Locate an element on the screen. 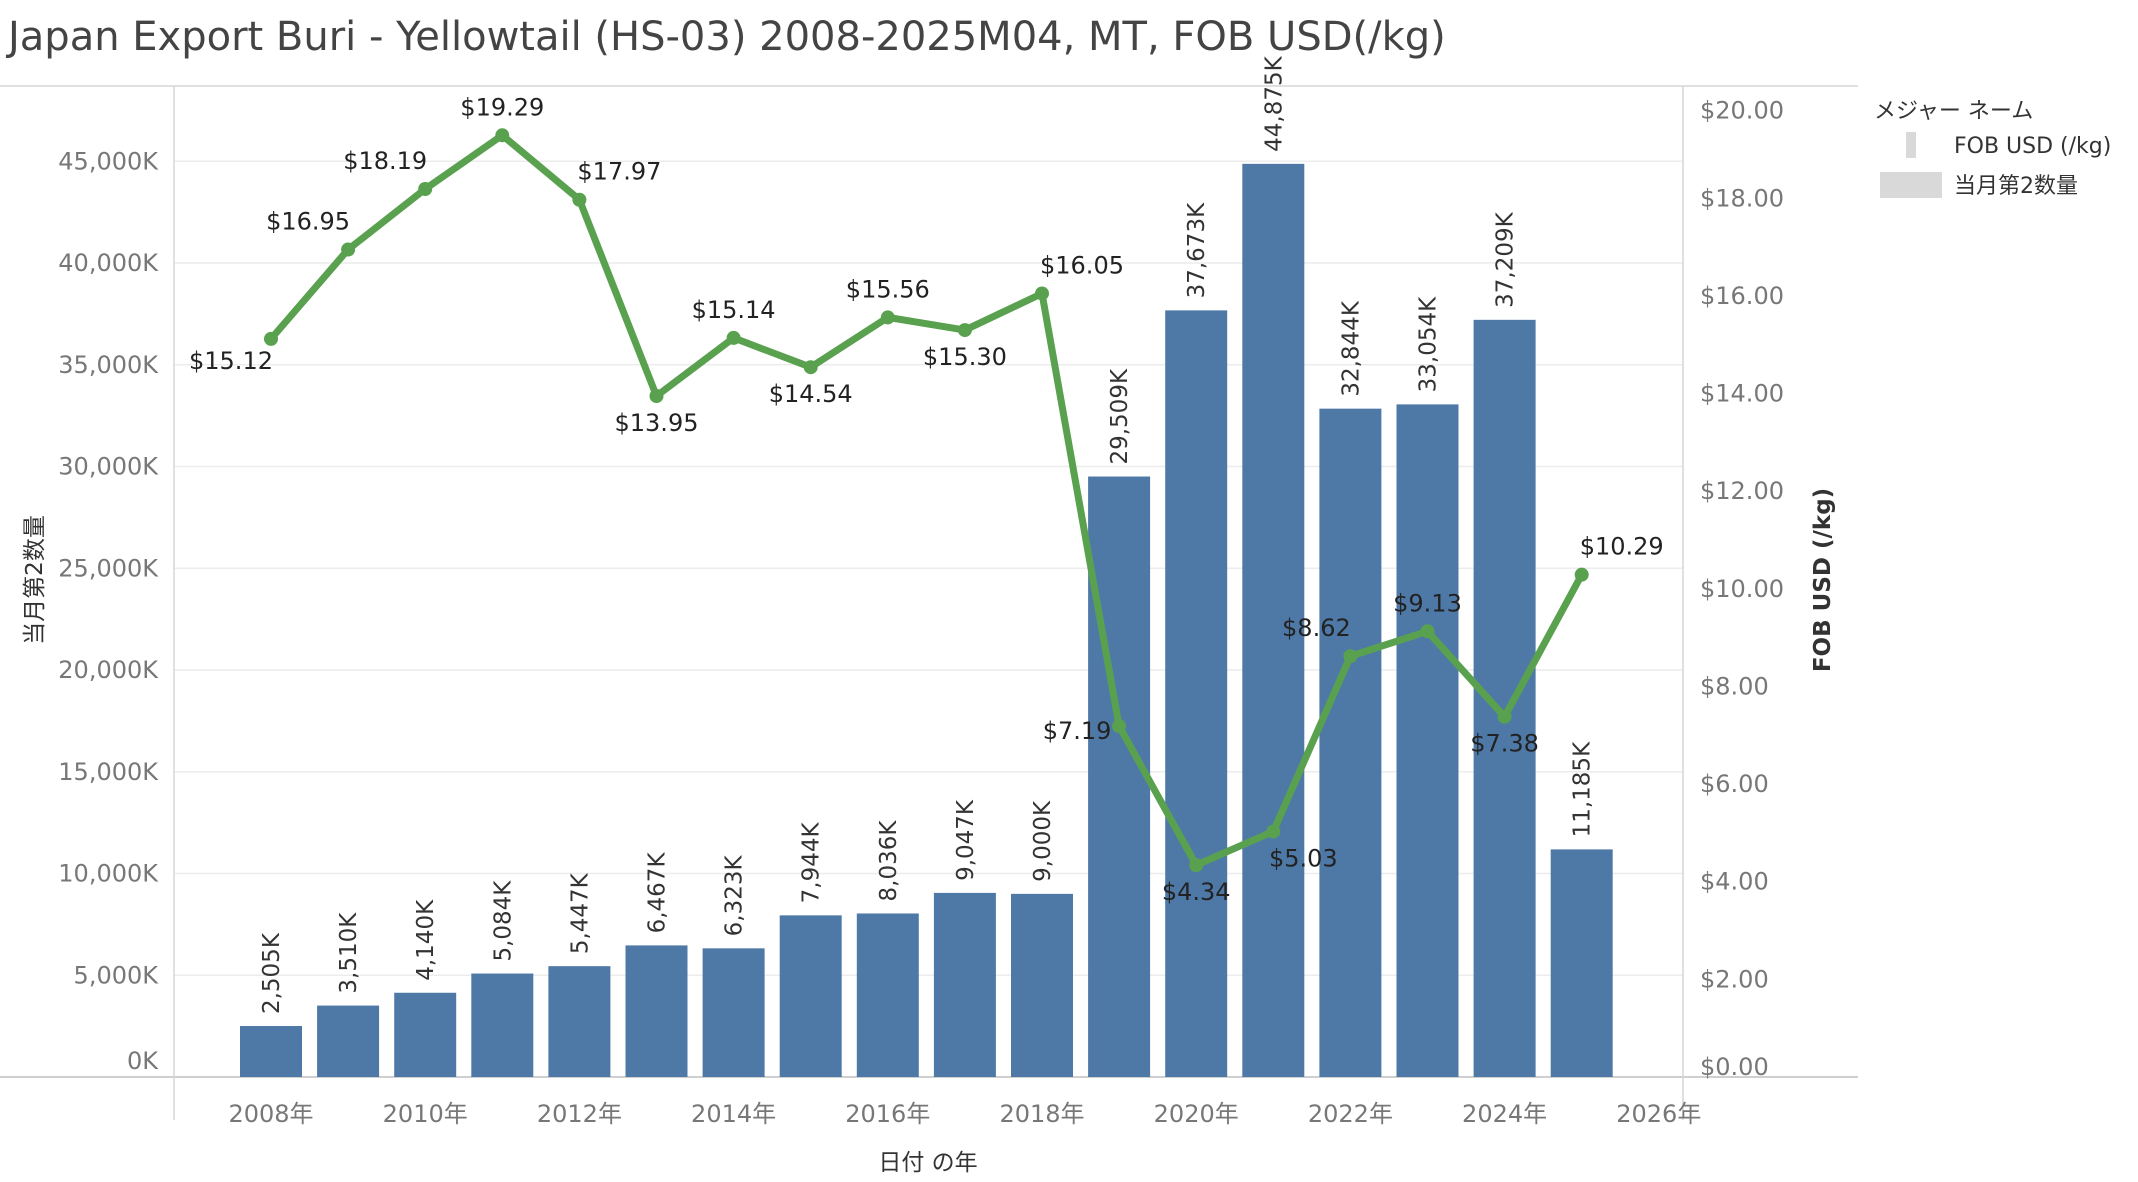 The width and height of the screenshot is (2138, 1182). y-axis-left-title: 当月第2数量 is located at coordinates (35, 580).